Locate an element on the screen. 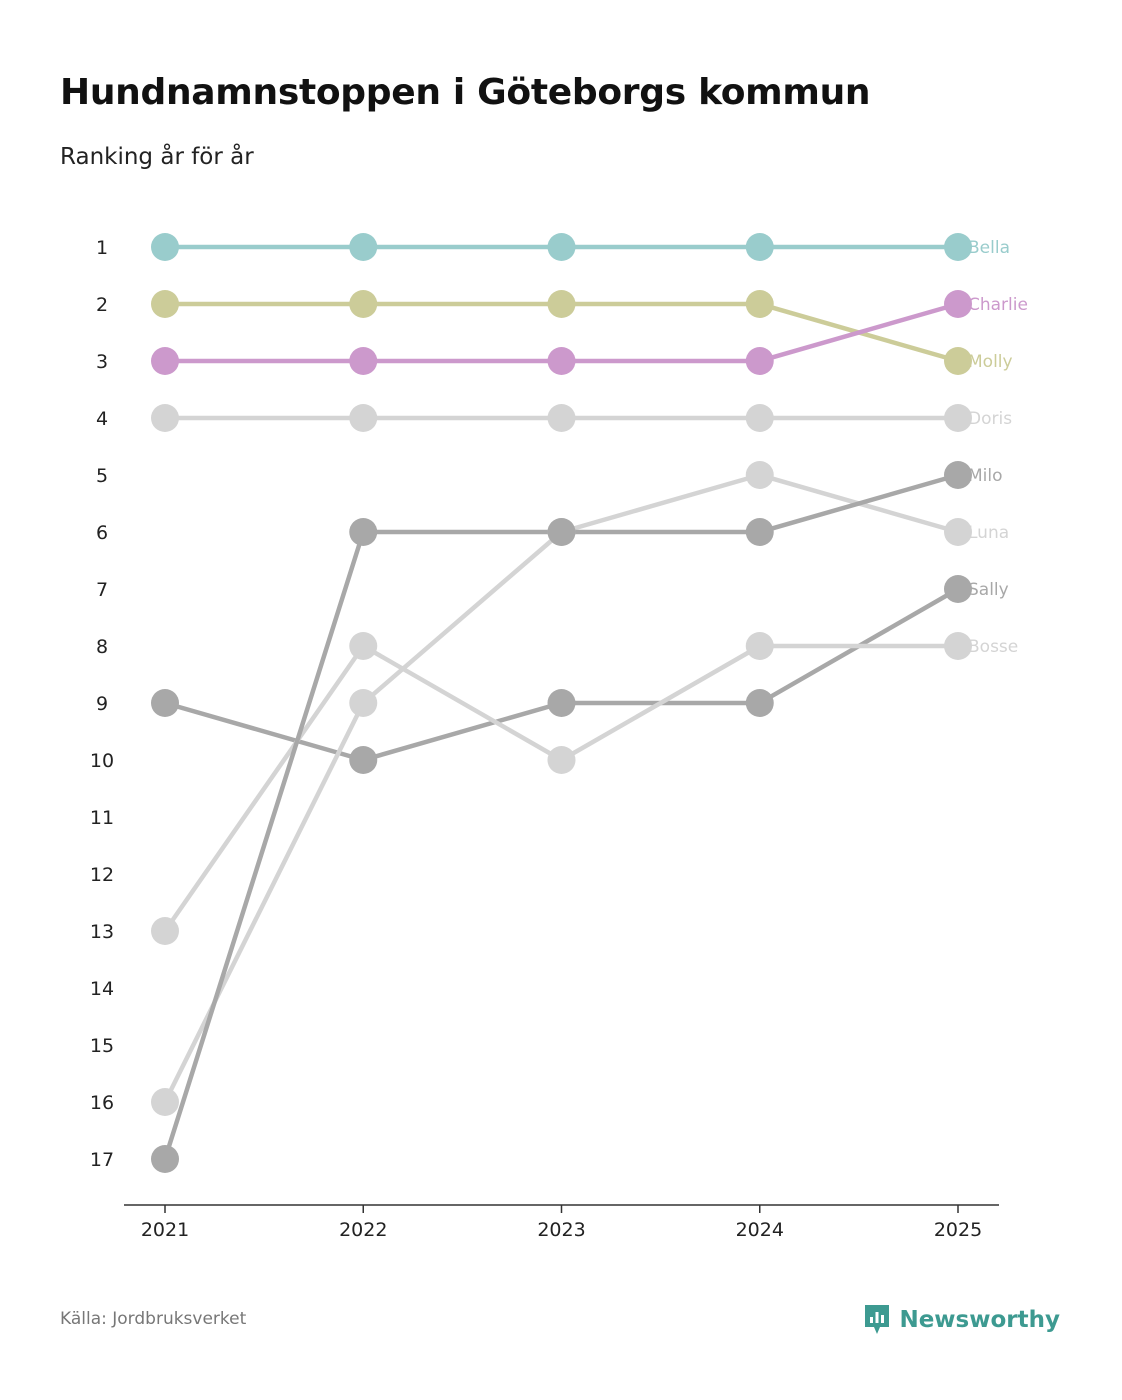 The image size is (1122, 1400). brand-logo: Newsworthy is located at coordinates (961, 1320).